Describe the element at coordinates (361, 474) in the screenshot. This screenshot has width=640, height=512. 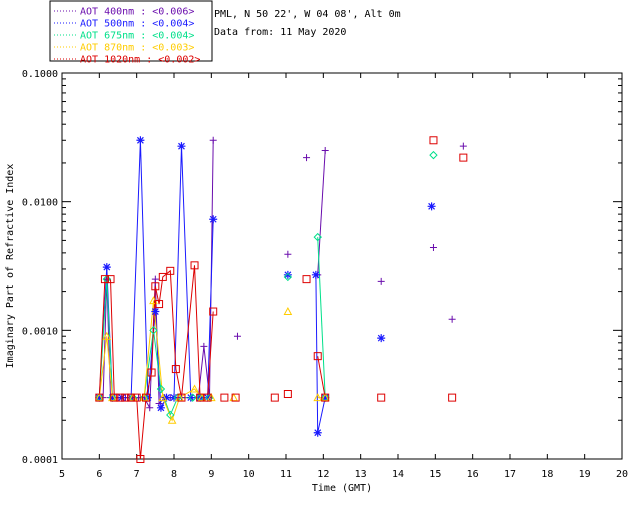
I see `x-tick-label: 13` at that location.